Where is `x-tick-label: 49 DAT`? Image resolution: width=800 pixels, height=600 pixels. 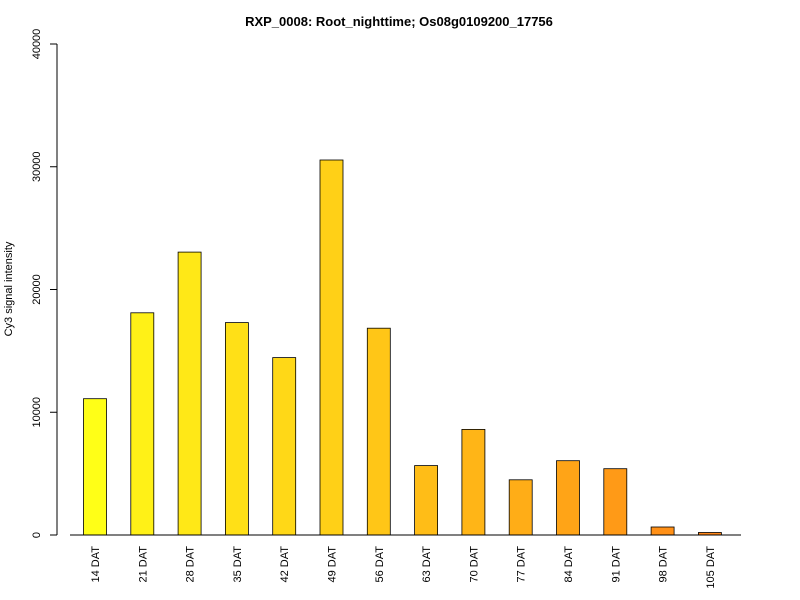
x-tick-label: 49 DAT is located at coordinates (333, 564).